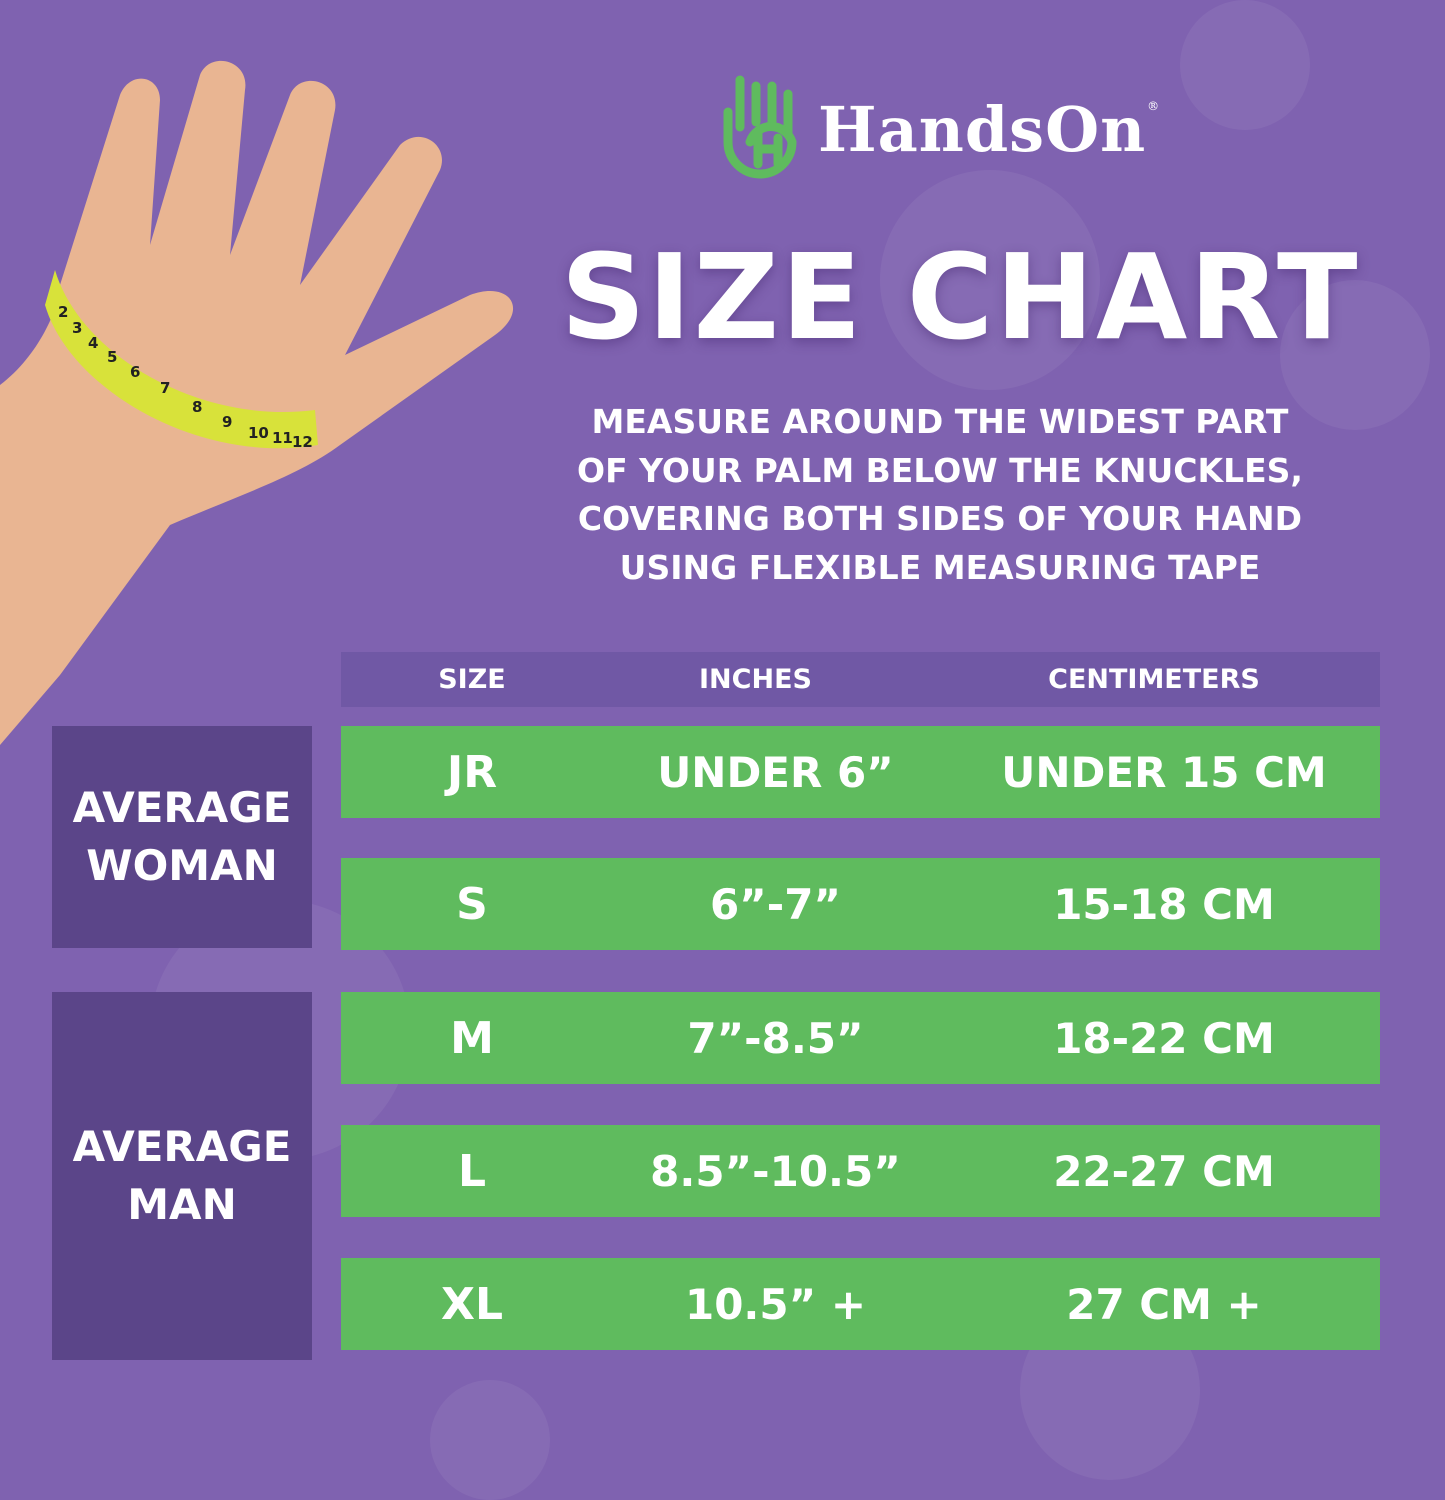 Image resolution: width=1445 pixels, height=1500 pixels. Describe the element at coordinates (93, 343) in the screenshot. I see `svg-text: 4` at that location.